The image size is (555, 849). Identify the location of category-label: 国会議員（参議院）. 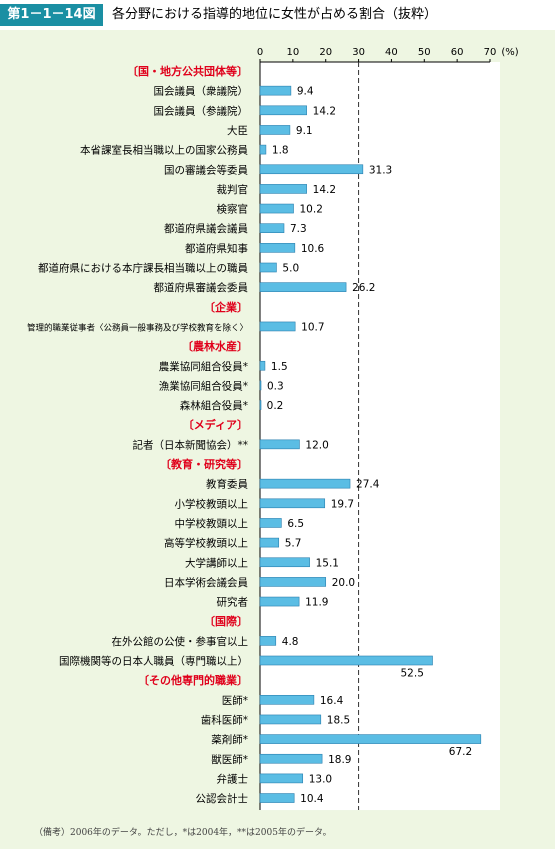
(201, 110).